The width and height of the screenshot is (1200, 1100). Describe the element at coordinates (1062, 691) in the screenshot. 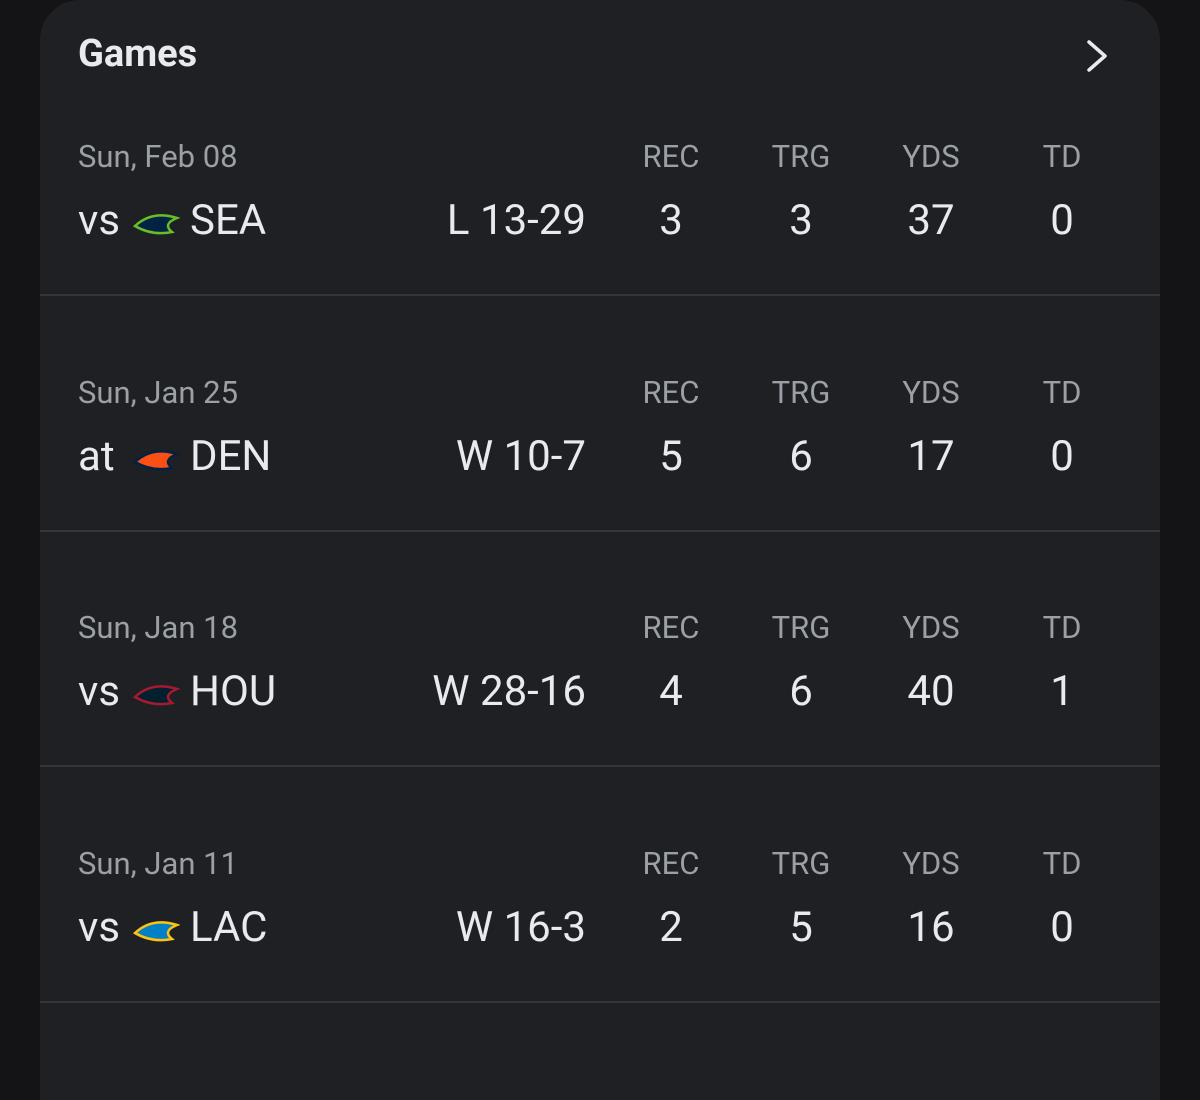

I see `stat-value: 1` at that location.